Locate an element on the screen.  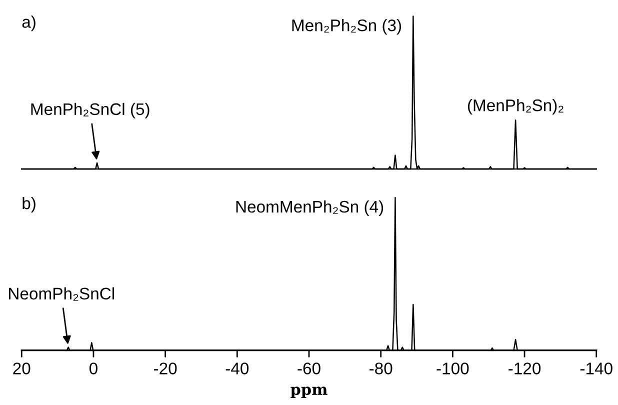
x-tick-label: -140 is located at coordinates (596, 368).